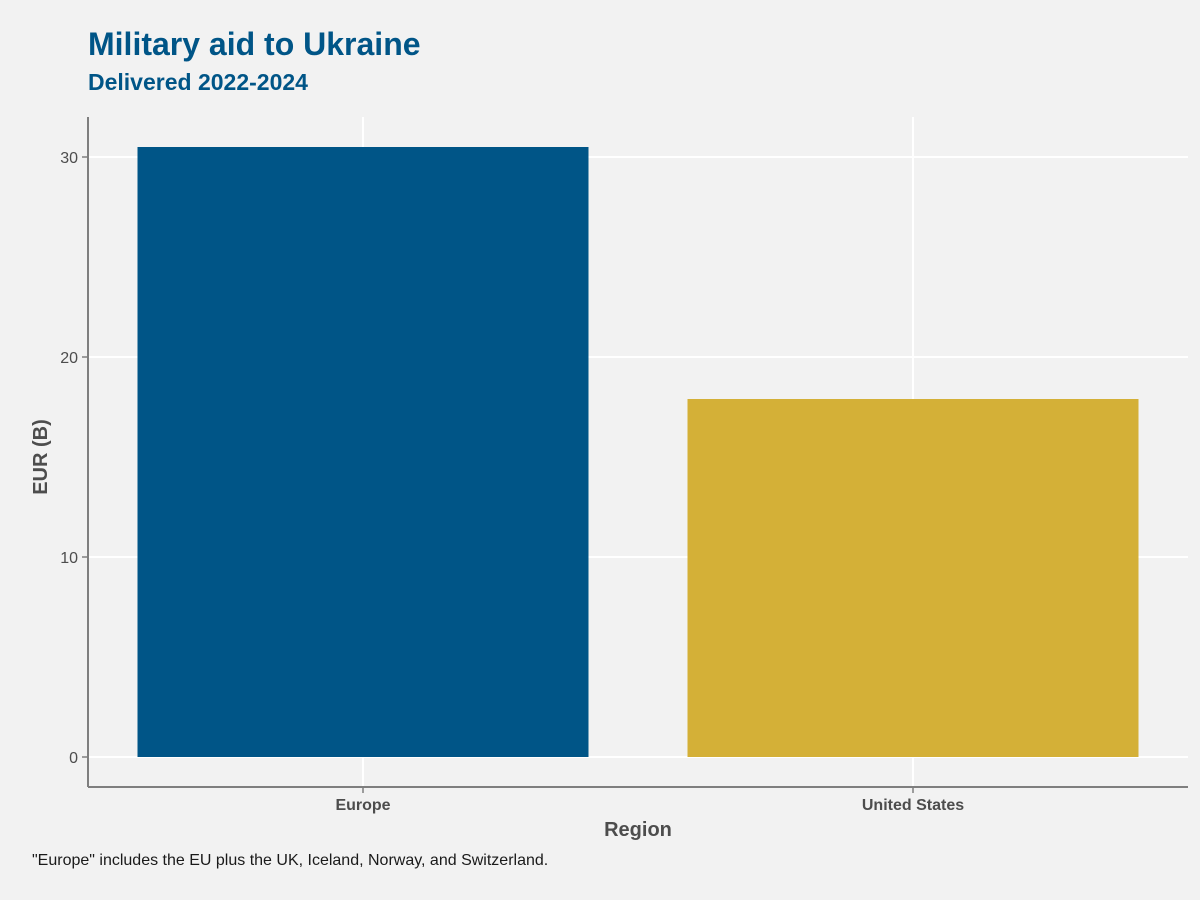 The width and height of the screenshot is (1200, 900). What do you see at coordinates (69, 558) in the screenshot?
I see `y-tick-label: 10` at bounding box center [69, 558].